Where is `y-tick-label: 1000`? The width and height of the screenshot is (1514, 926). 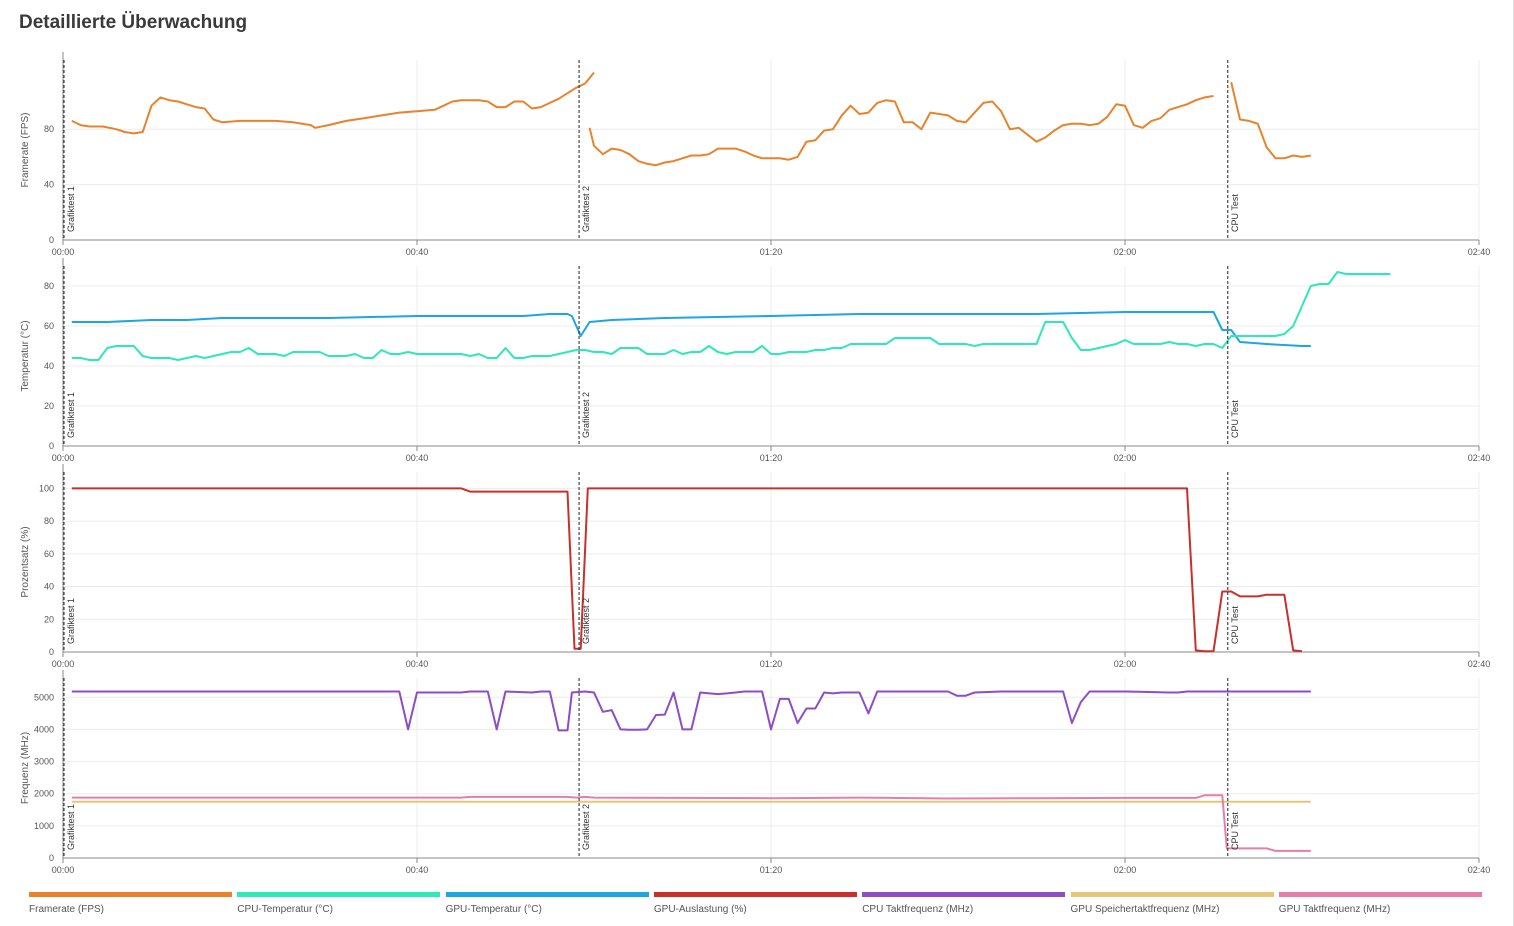
y-tick-label: 1000 is located at coordinates (44, 826).